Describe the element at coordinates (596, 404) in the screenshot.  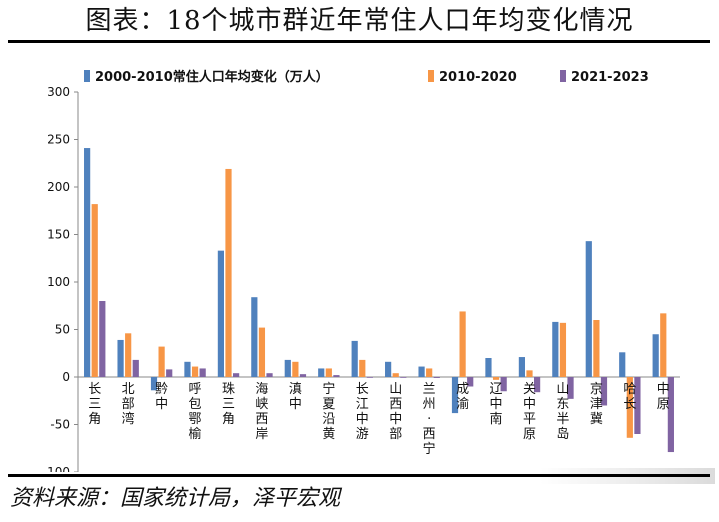
I see `category-label-16: 京津冀` at that location.